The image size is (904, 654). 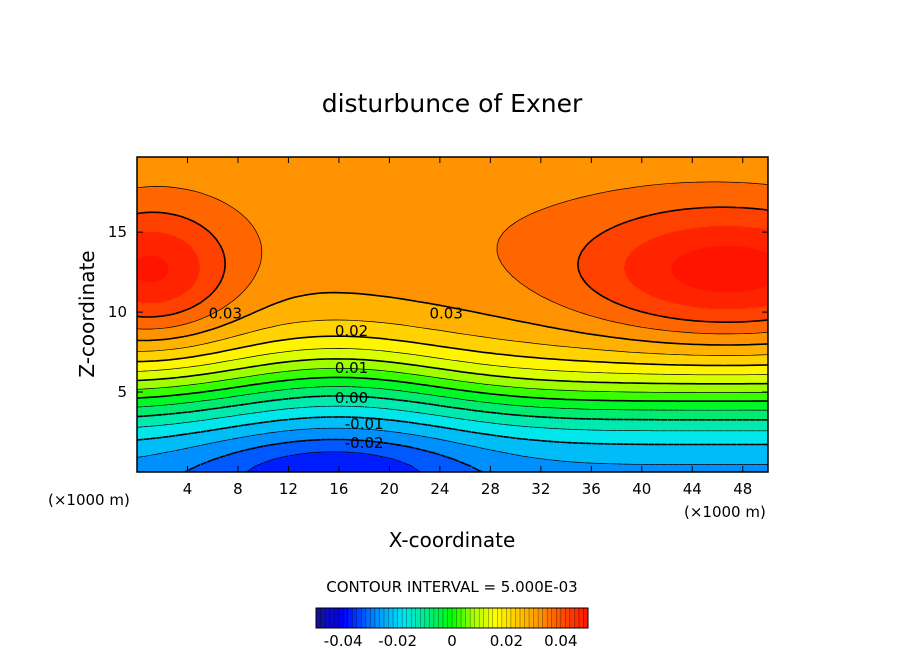 I want to click on x-tick-label: 12, so click(x=288, y=489).